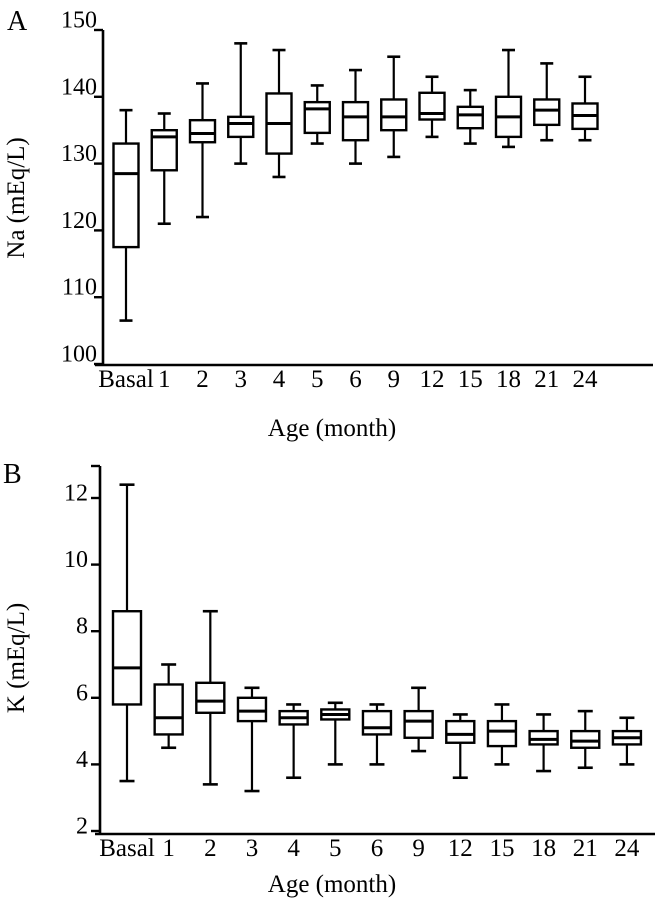  Describe the element at coordinates (317, 379) in the screenshot. I see `x-tick-label-a: 5` at that location.